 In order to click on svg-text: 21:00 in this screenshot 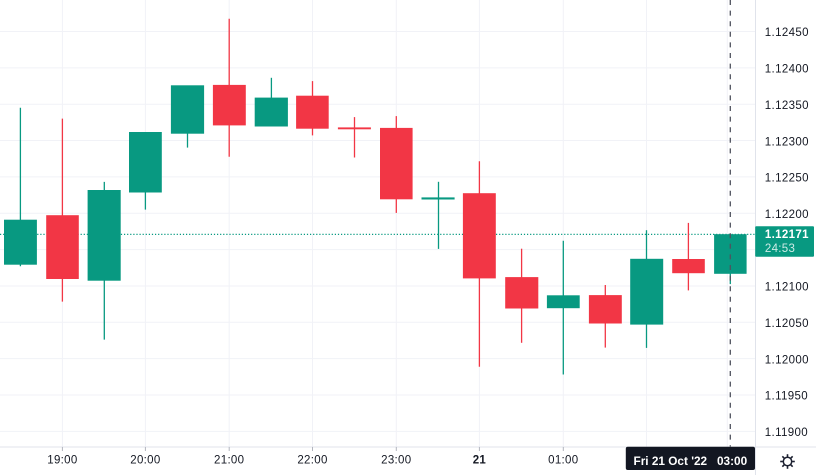, I will do `click(229, 461)`.